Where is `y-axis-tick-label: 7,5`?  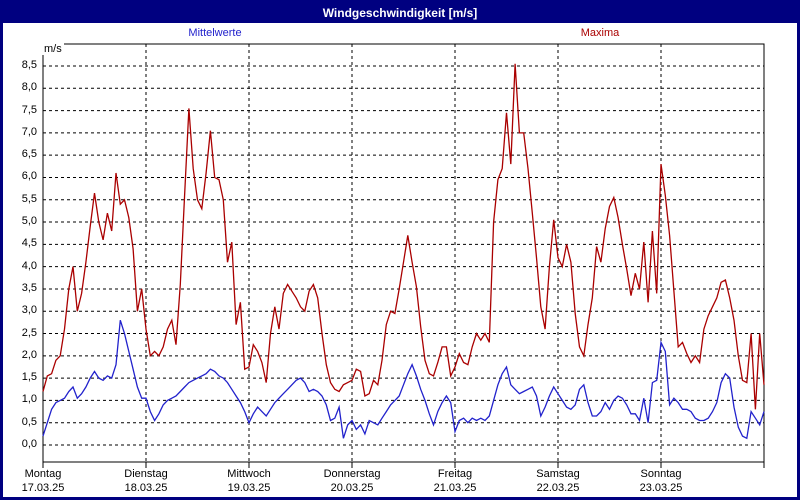 y-axis-tick-label: 7,5 is located at coordinates (29, 109).